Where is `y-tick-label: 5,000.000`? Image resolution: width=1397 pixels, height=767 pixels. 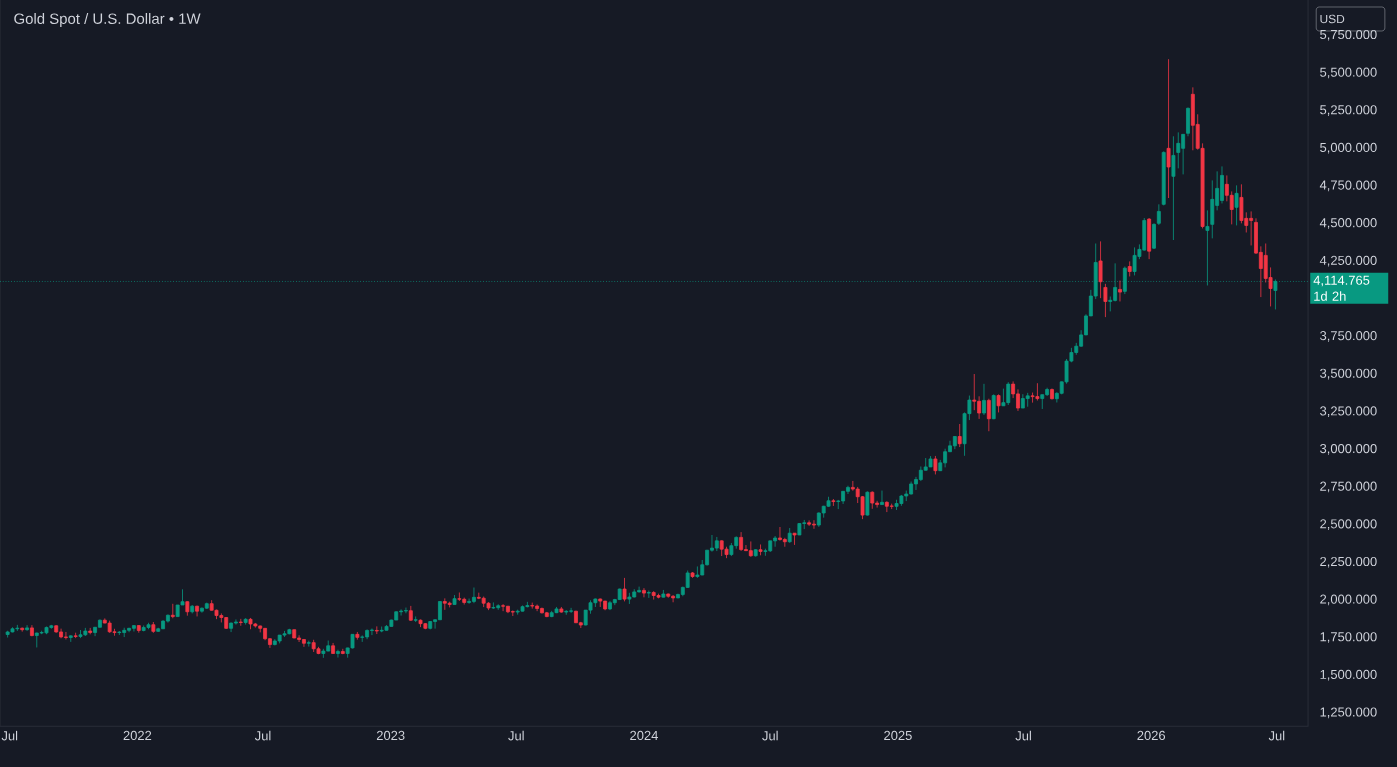
y-tick-label: 5,000.000 is located at coordinates (1348, 148).